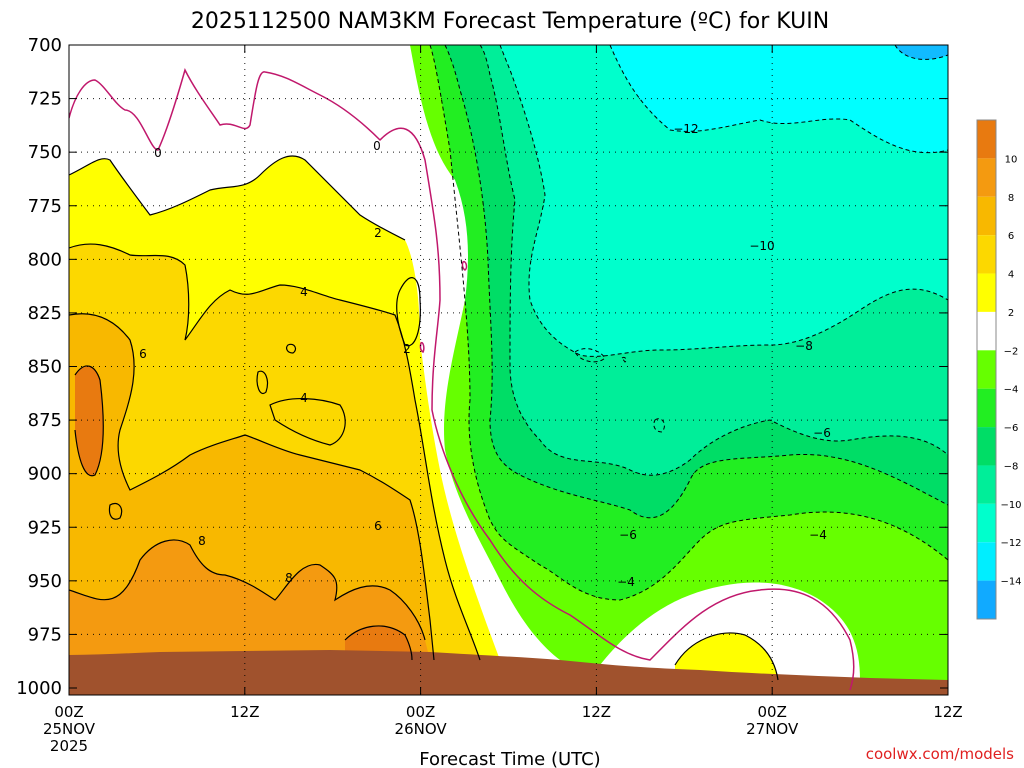  I want to click on colorbar: 10 8 6 4 2 −2 −4 −6 −8 −10 −12 −14, so click(999, 369).